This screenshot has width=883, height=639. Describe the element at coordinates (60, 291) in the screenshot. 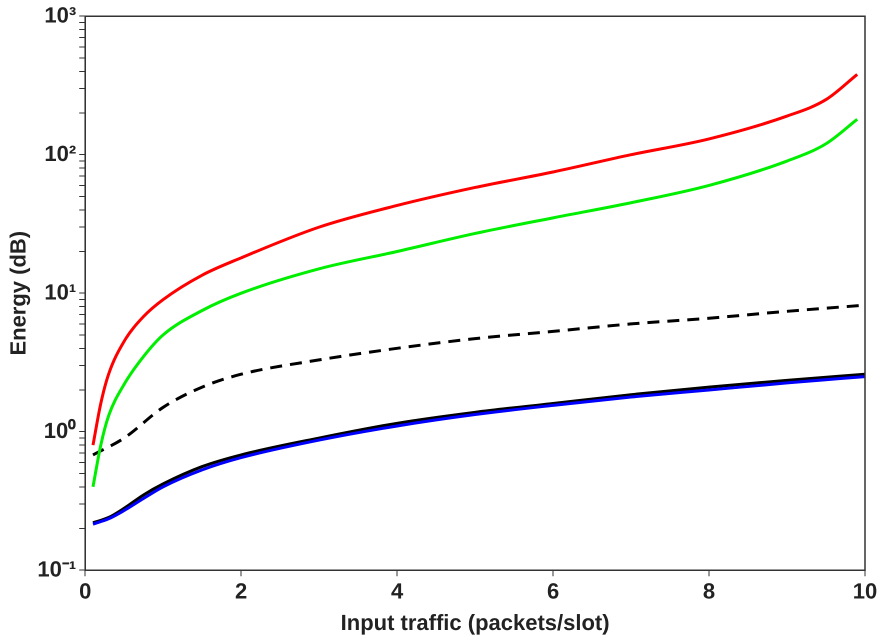

I see `y-tick-label: 10¹` at that location.